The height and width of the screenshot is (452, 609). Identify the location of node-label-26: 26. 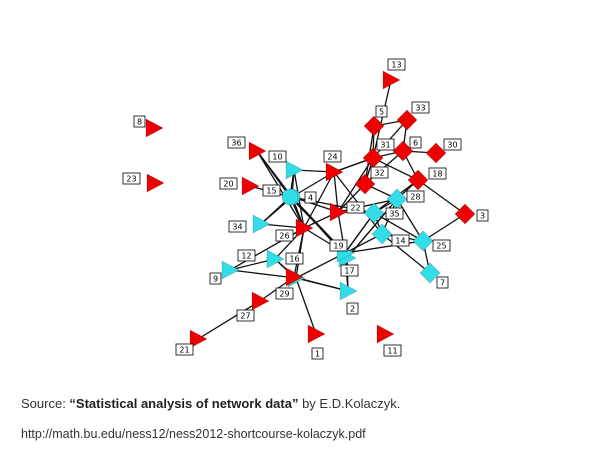
(284, 235).